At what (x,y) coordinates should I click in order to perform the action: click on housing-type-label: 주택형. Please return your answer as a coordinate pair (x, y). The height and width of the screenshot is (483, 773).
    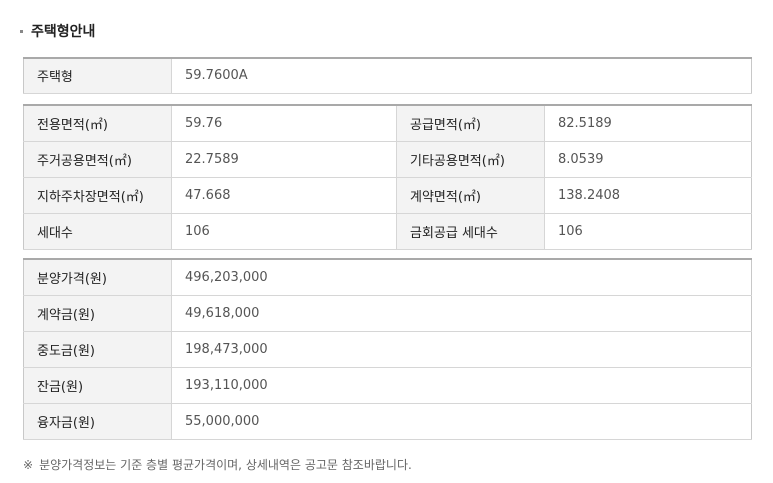
    Looking at the image, I should click on (97, 76).